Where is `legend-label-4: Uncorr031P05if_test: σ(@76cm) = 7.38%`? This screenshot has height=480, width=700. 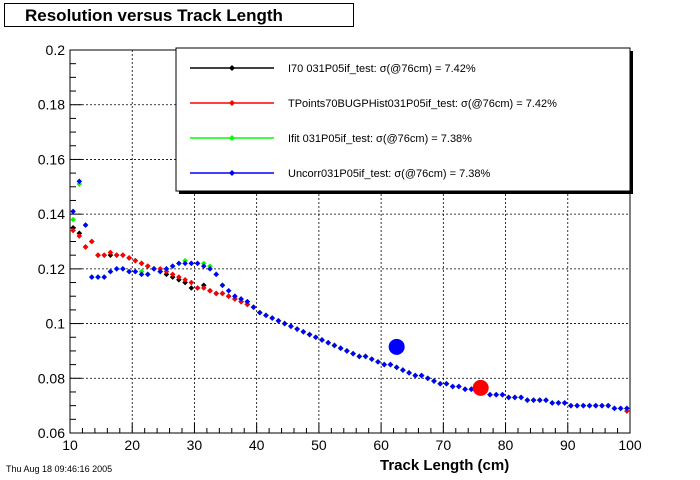 legend-label-4: Uncorr031P05if_test: σ(@76cm) = 7.38% is located at coordinates (389, 174).